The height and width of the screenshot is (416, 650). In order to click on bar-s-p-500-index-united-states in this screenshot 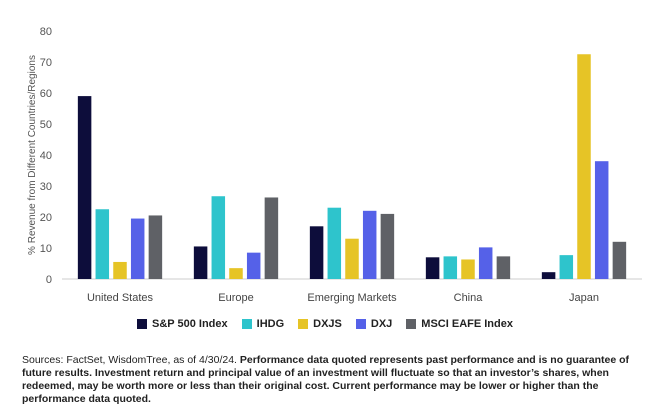, I will do `click(84, 187)`.